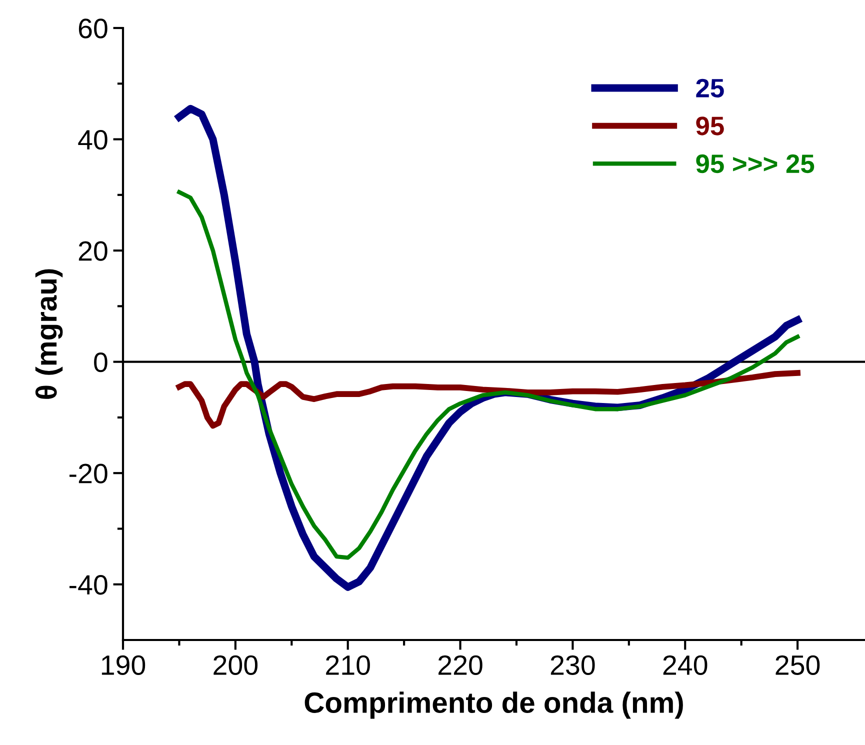 The image size is (865, 745). I want to click on legend-label: 95, so click(710, 126).